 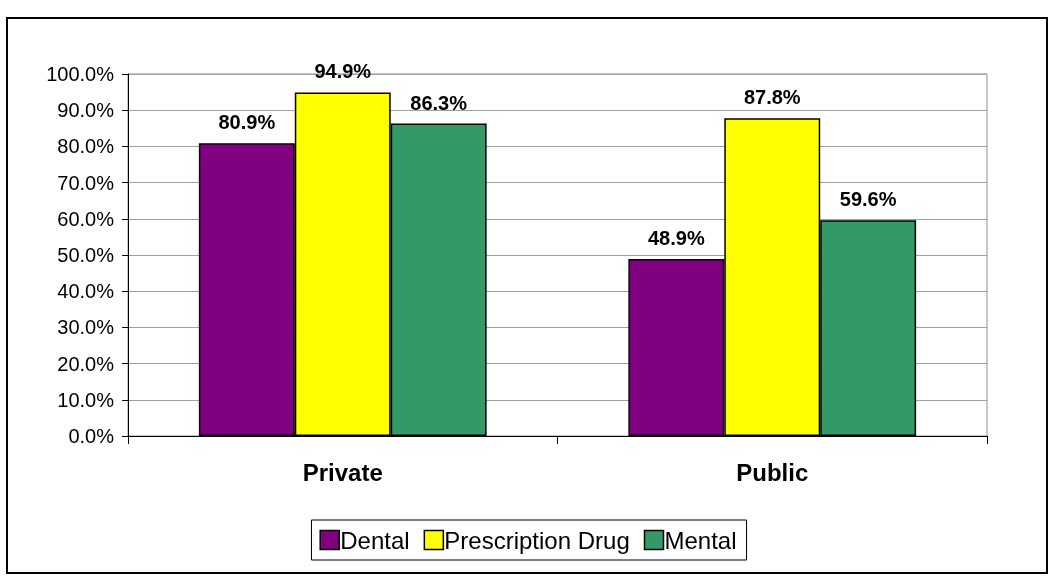 What do you see at coordinates (676, 237) in the screenshot?
I see `data-label: 48.9%` at bounding box center [676, 237].